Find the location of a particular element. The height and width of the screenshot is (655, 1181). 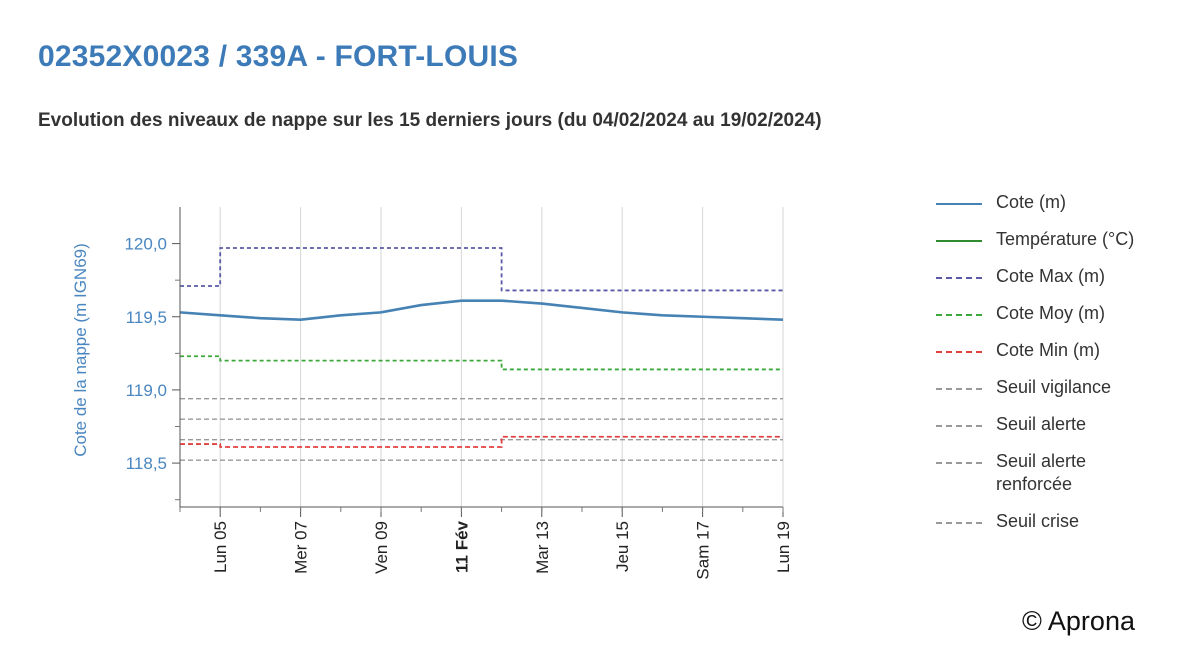

legend-item: Seuil vigilance is located at coordinates (1056, 394).